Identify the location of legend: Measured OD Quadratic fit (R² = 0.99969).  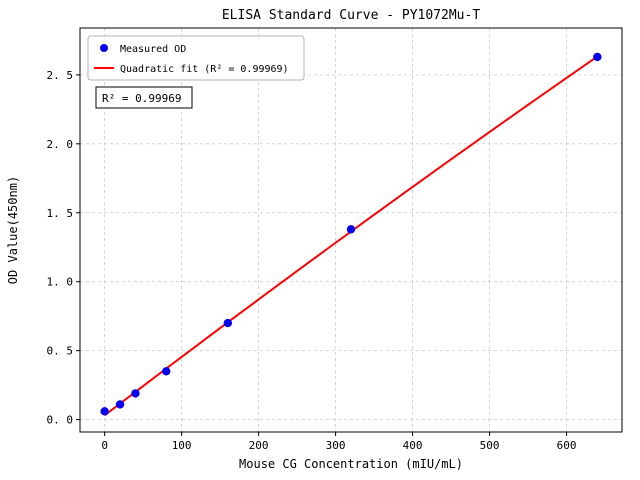
(196, 58).